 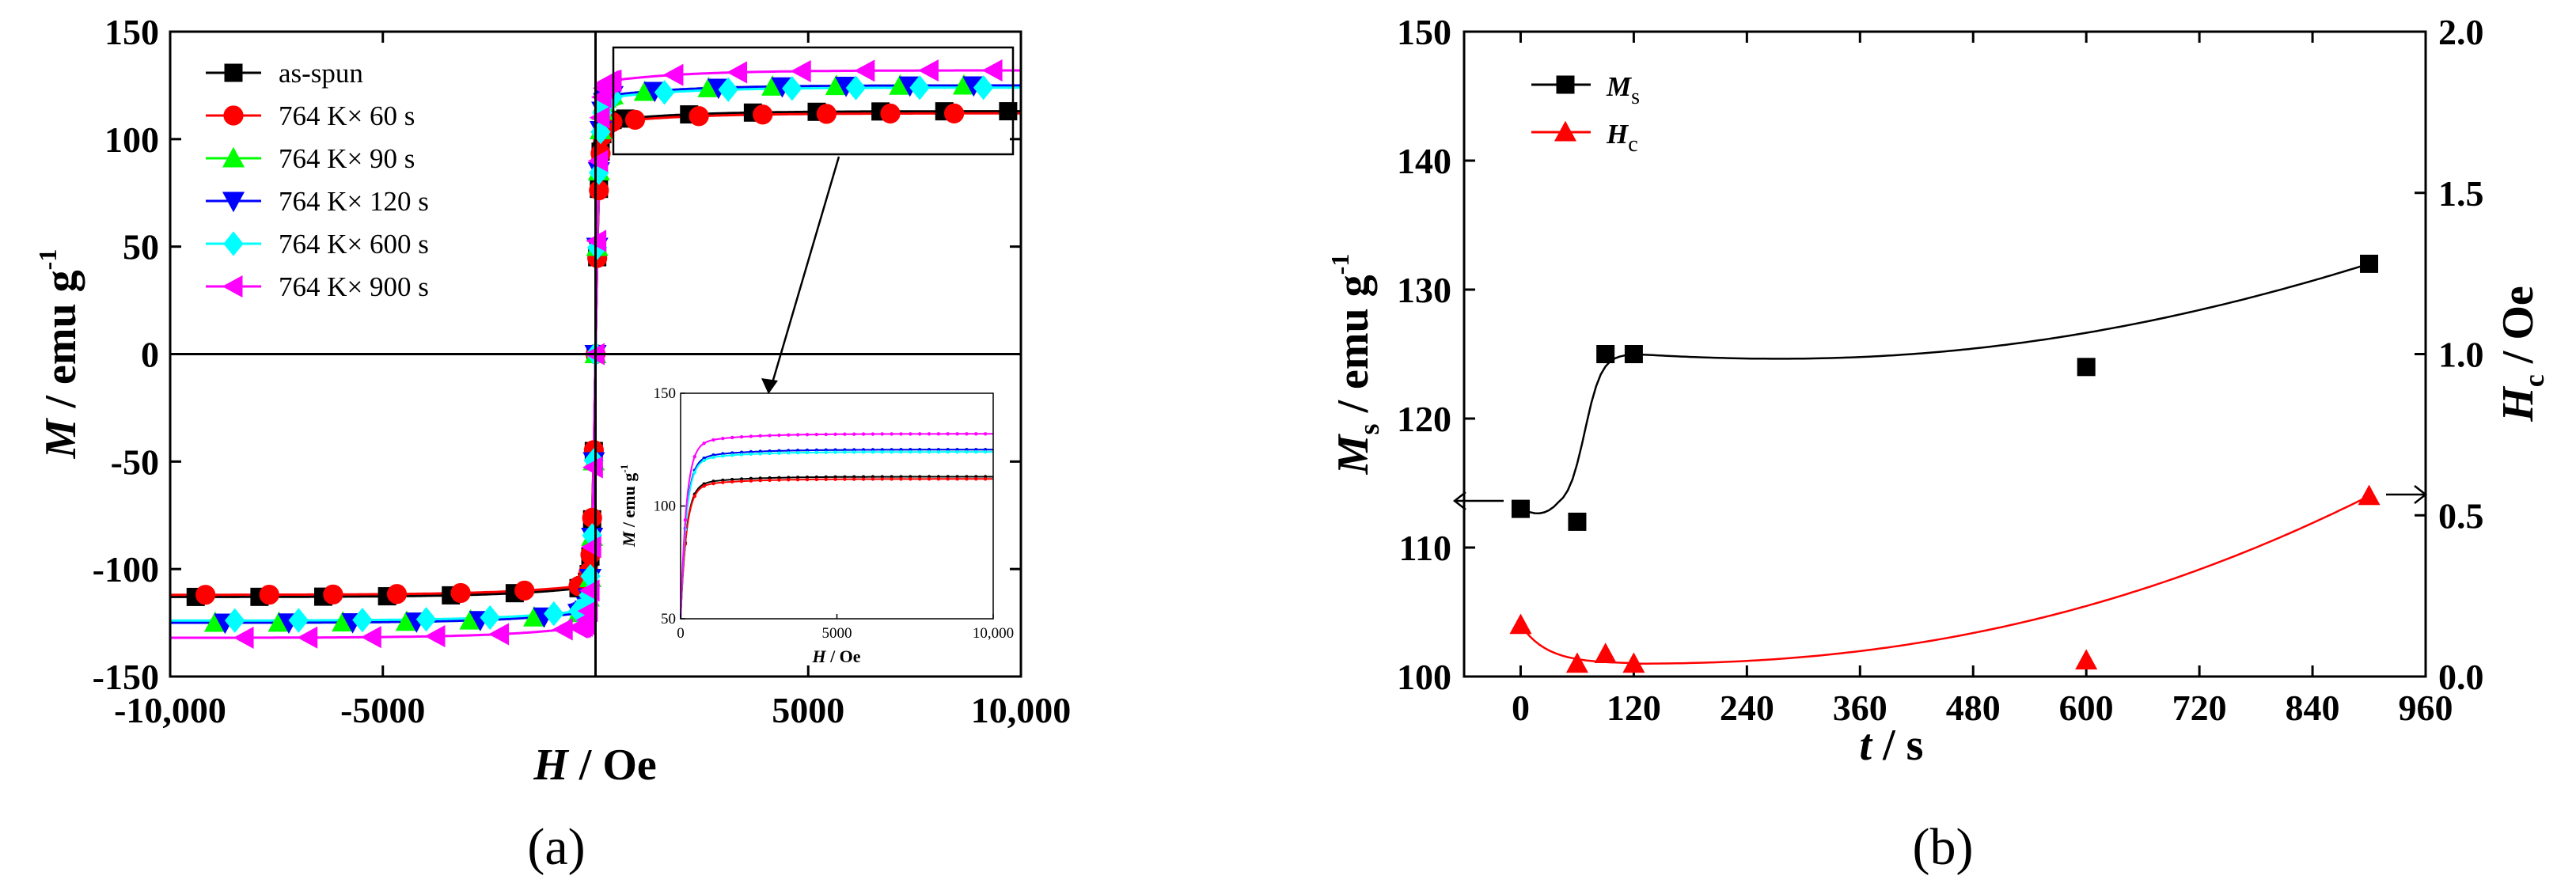 What do you see at coordinates (834, 513) in the screenshot?
I see `inset-ticks: 50 100 150 0 5000 10,000` at bounding box center [834, 513].